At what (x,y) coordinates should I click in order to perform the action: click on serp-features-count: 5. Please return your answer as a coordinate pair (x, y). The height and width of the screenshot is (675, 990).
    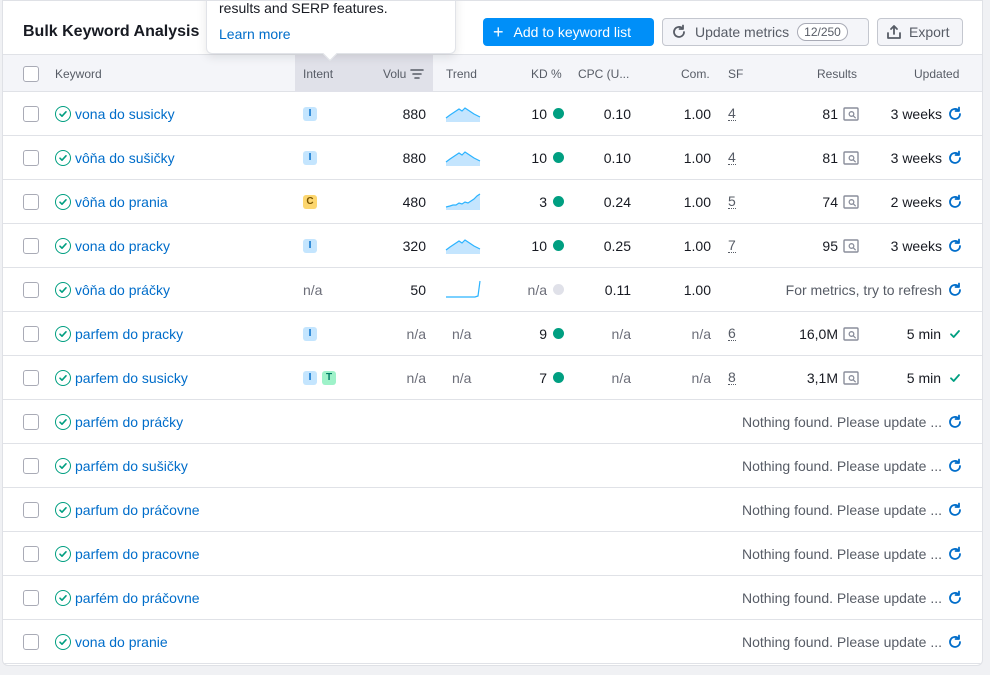
    Looking at the image, I should click on (732, 201).